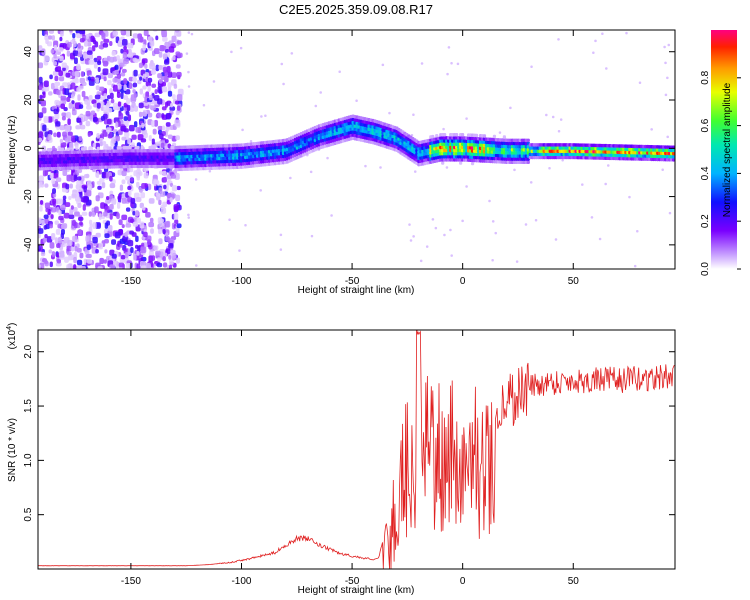 The height and width of the screenshot is (600, 750). I want to click on snr-x-tick-label: 0, so click(463, 581).